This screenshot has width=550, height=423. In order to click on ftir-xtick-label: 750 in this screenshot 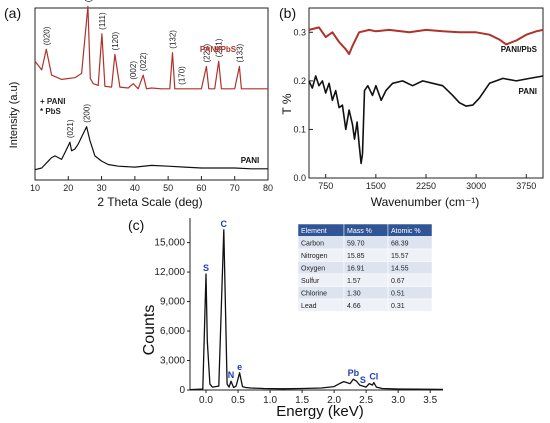, I will do `click(325, 186)`.